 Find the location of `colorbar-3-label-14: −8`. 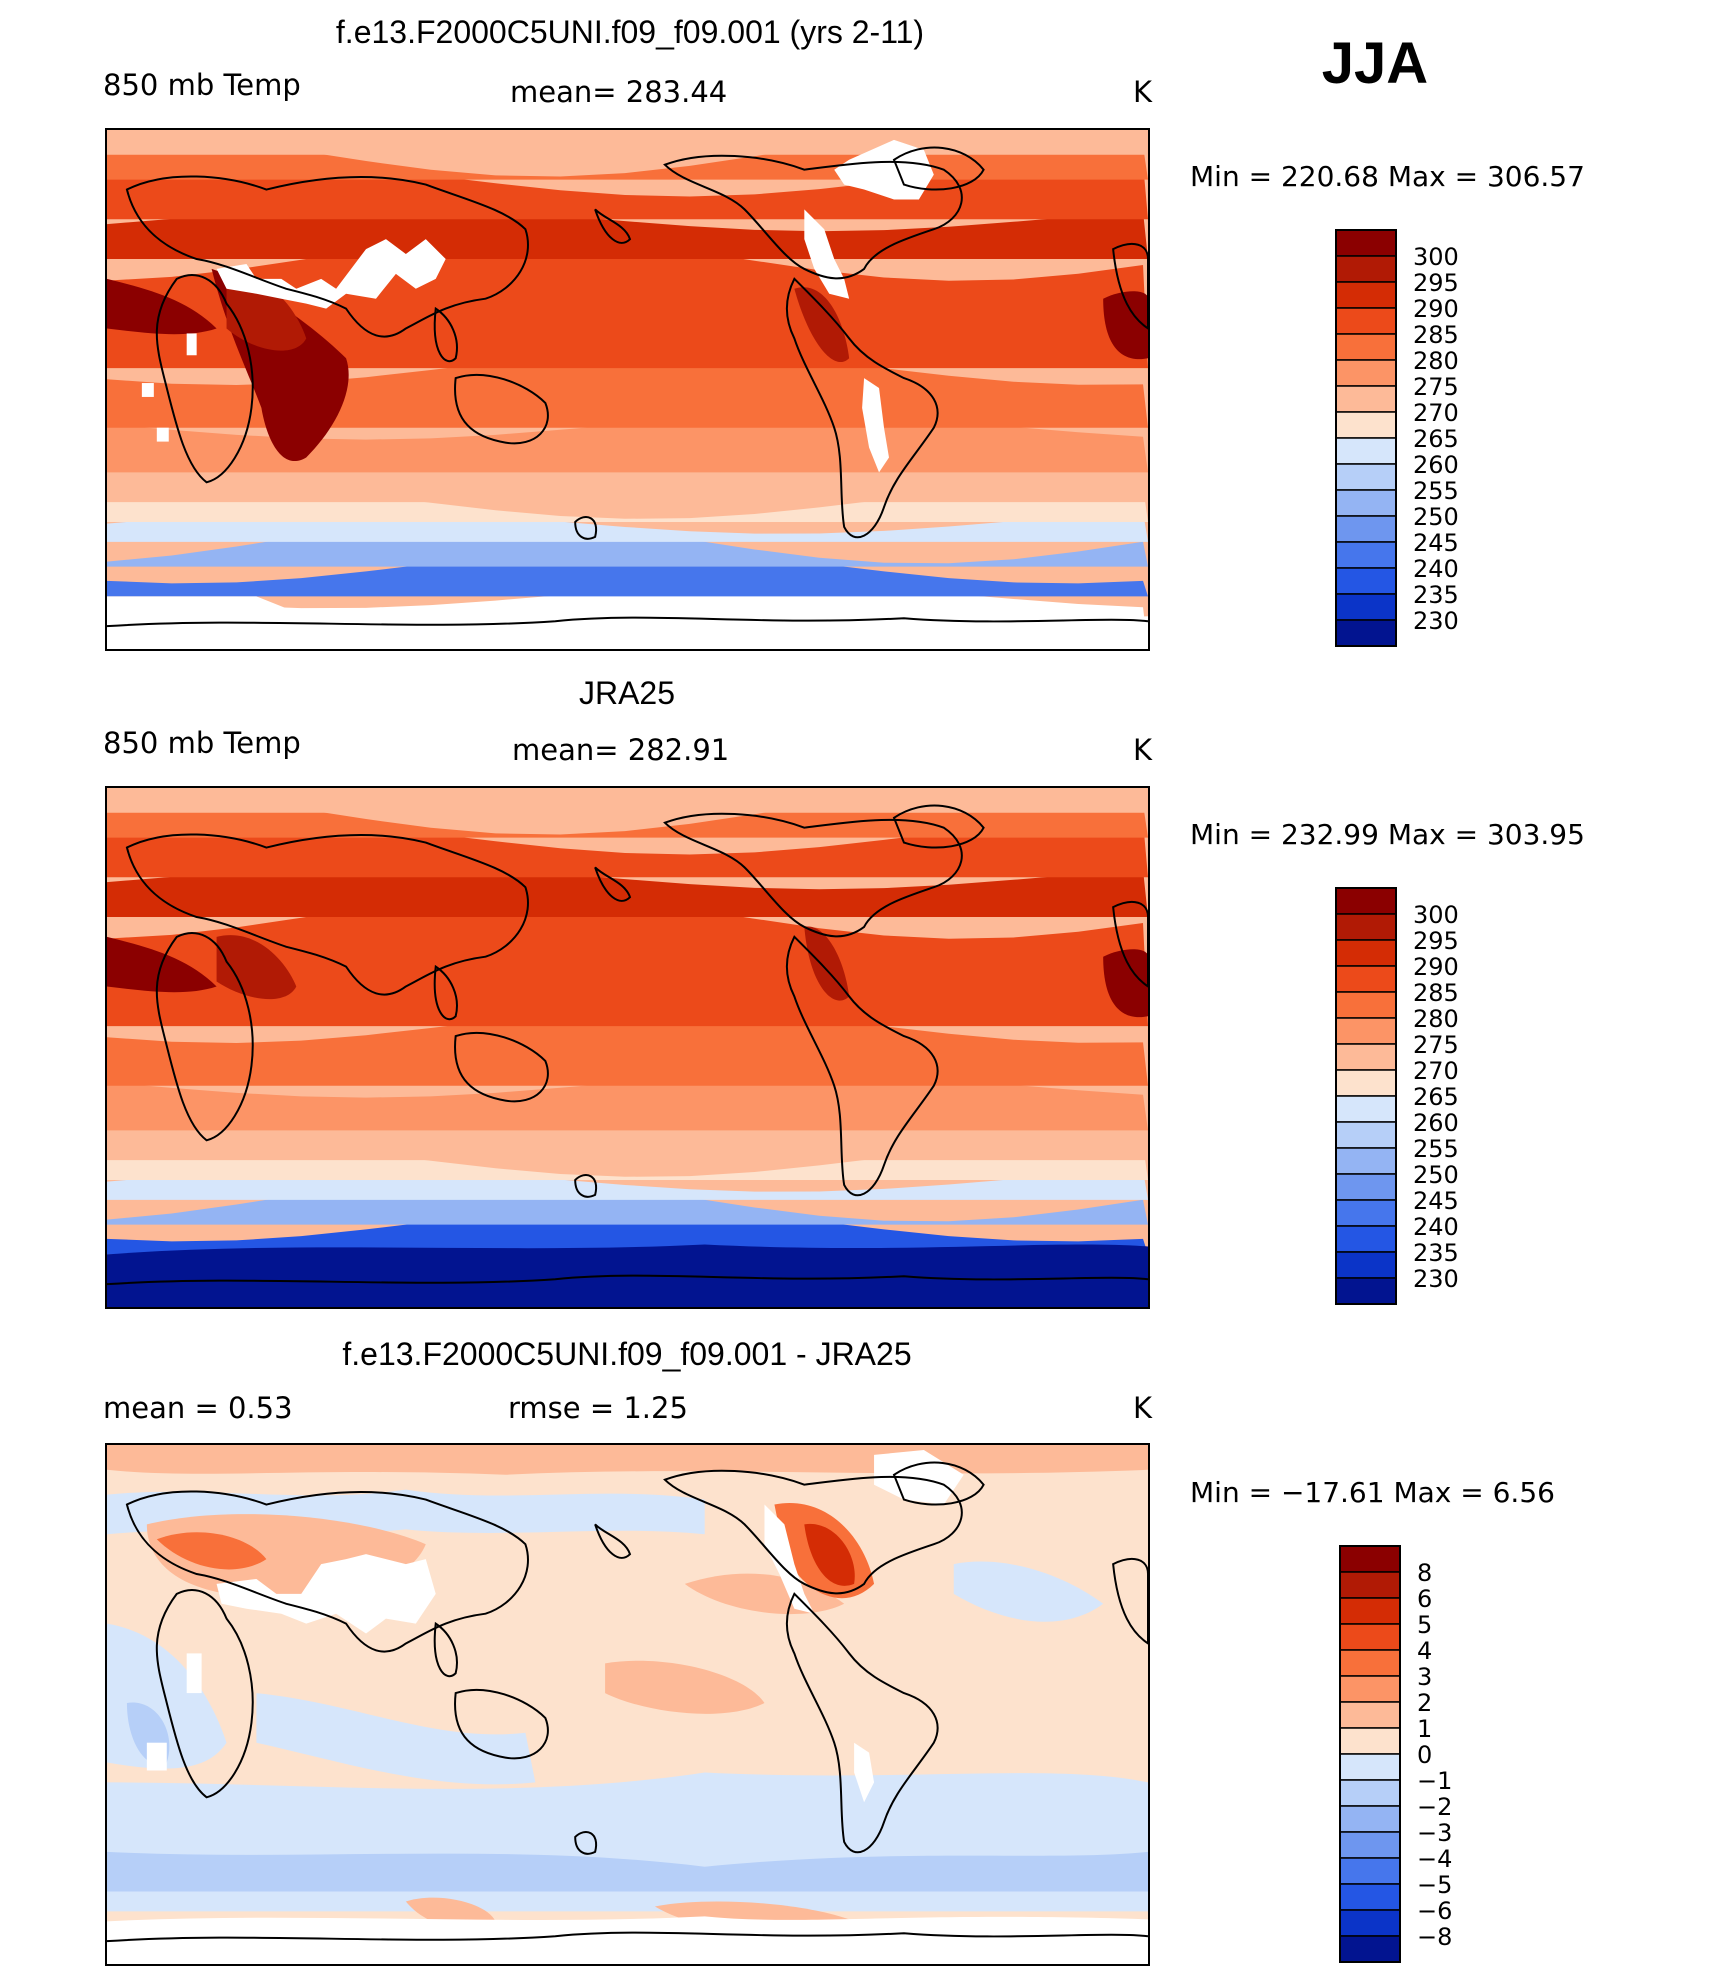

colorbar-3-label-14: −8 is located at coordinates (1434, 1937).